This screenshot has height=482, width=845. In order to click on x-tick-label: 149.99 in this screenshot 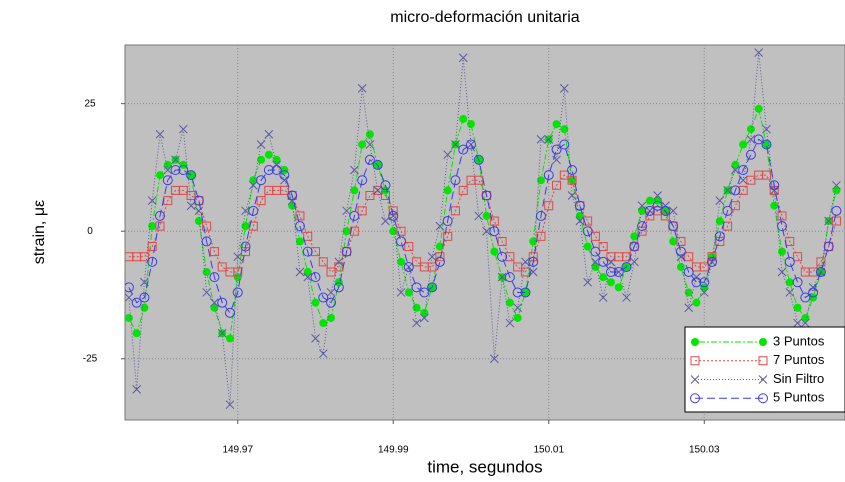, I will do `click(393, 450)`.